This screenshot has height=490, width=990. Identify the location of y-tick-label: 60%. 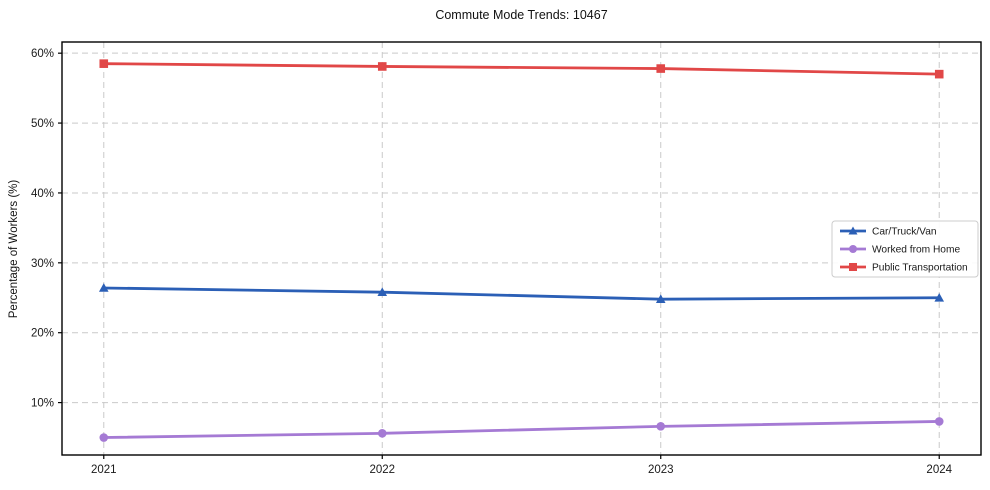
(42, 54).